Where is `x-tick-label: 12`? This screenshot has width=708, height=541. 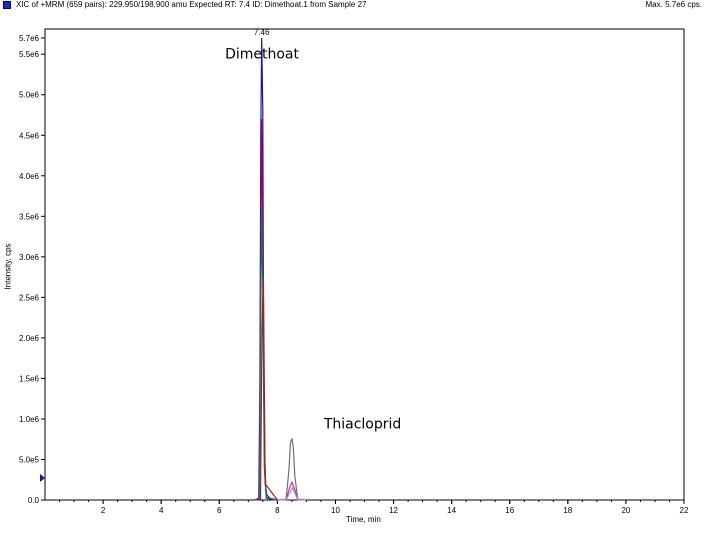
x-tick-label: 12 is located at coordinates (393, 510).